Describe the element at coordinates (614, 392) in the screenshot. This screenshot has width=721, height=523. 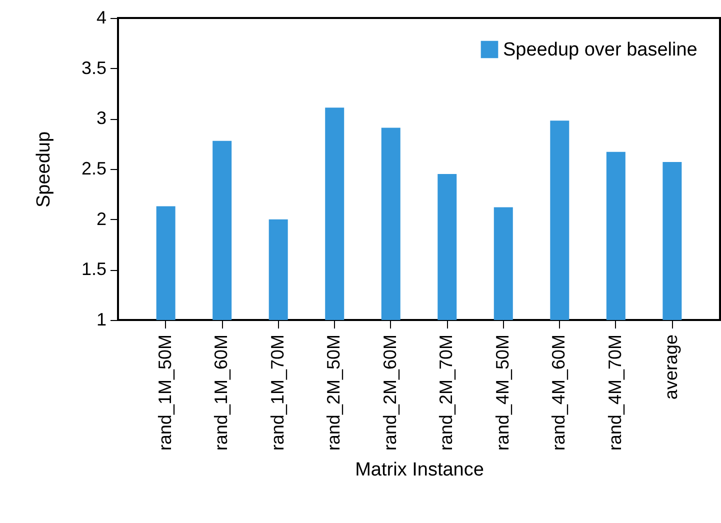
I see `x-tick-label: rand_4M_70M` at that location.